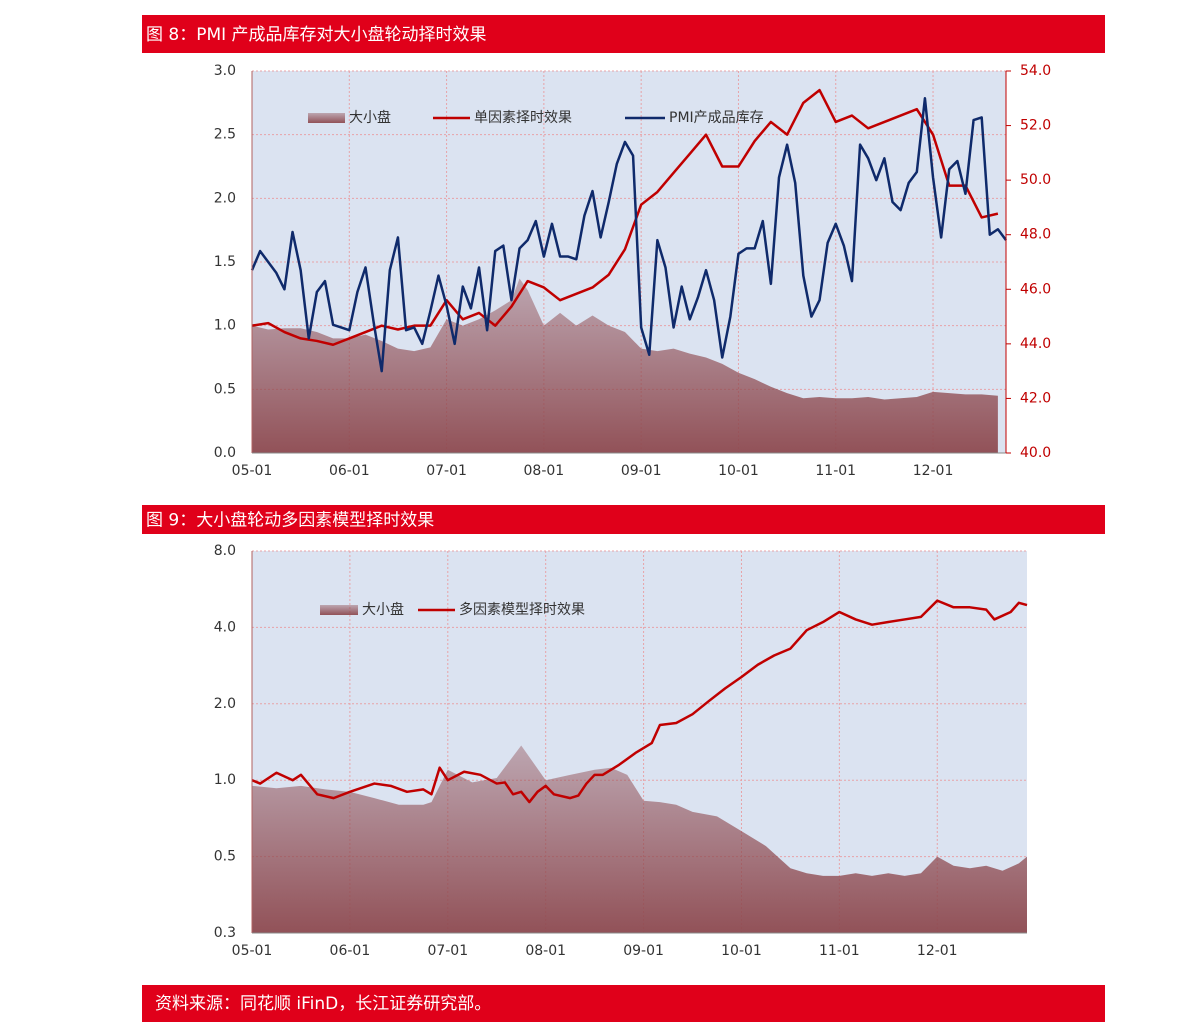 The height and width of the screenshot is (1029, 1191). What do you see at coordinates (225, 71) in the screenshot?
I see `y-tick-label: 3.0` at bounding box center [225, 71].